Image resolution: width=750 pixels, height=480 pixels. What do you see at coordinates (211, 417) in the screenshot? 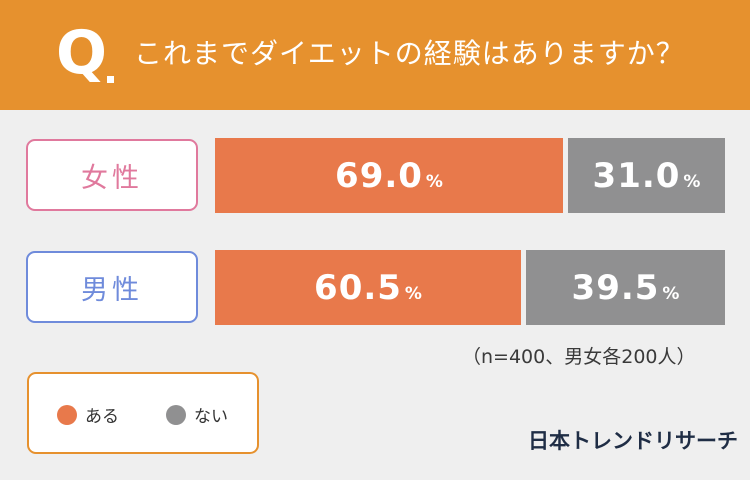
I see `legend-label-no: ない` at bounding box center [211, 417].